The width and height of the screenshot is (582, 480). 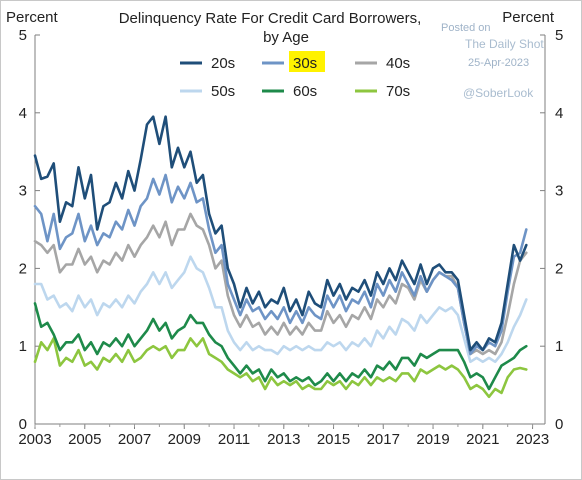 I want to click on legend-label-50s: 50s, so click(x=223, y=91).